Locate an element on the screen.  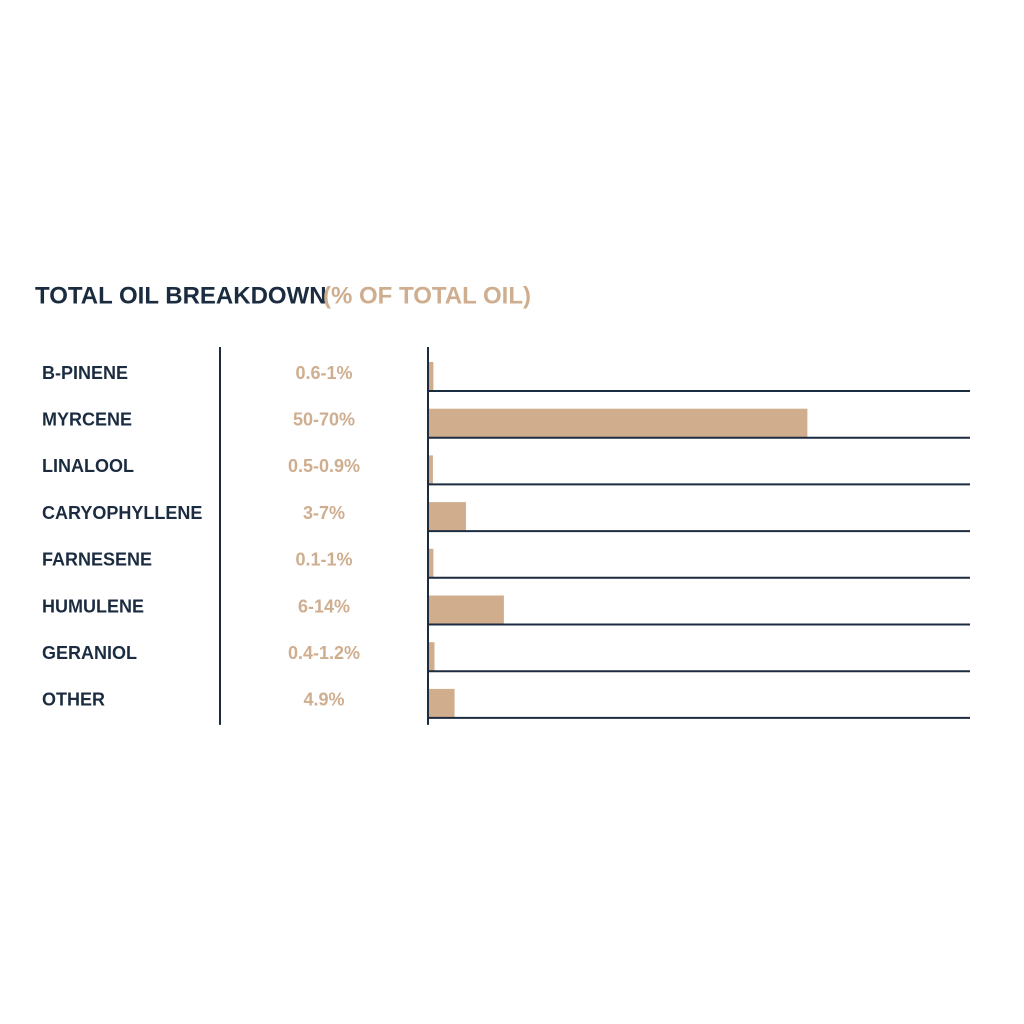
value-label: 50-70% is located at coordinates (324, 419).